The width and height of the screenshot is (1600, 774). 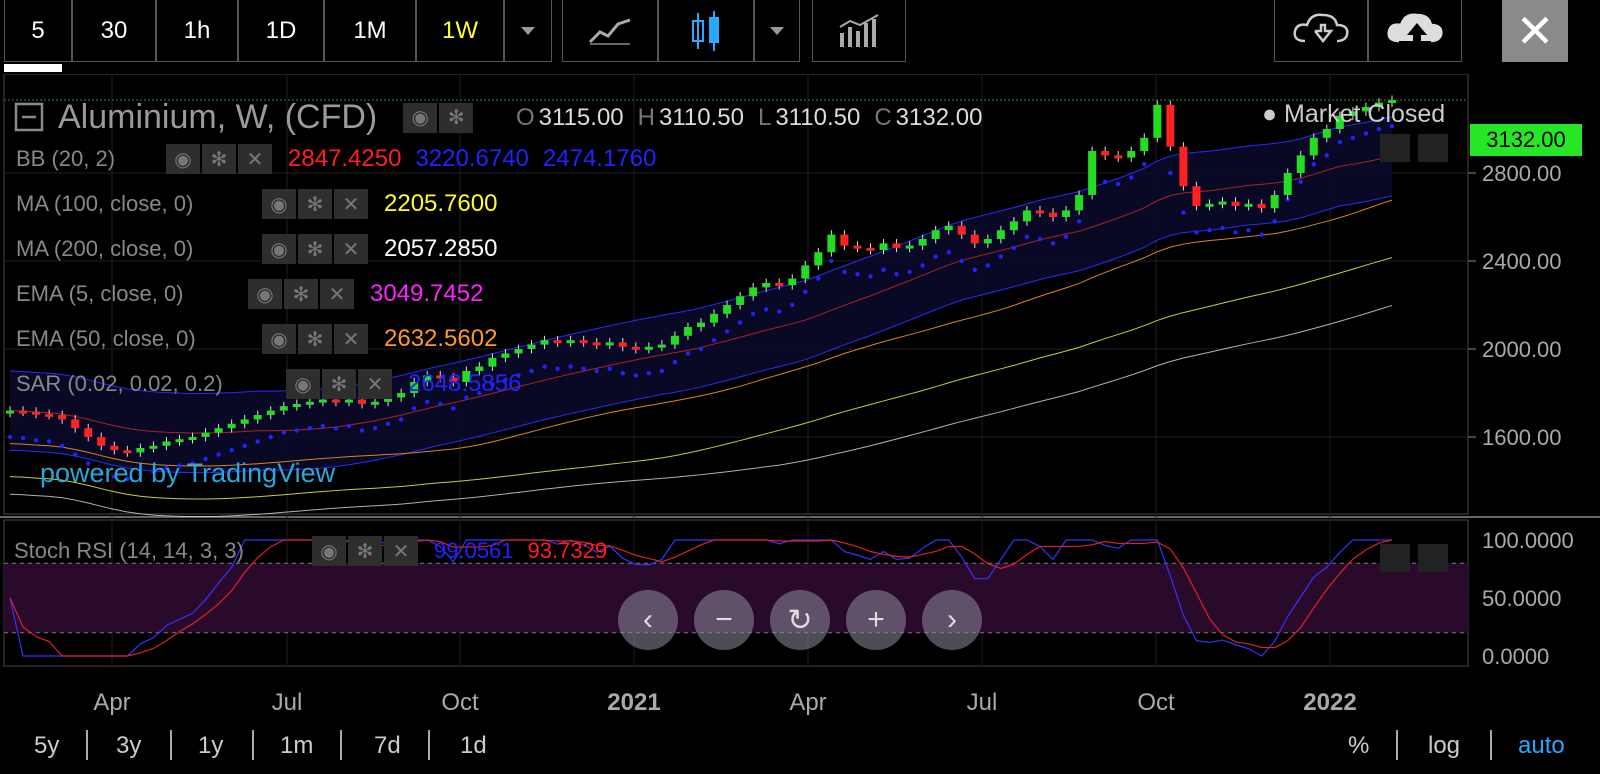 I want to click on line-chart-button, so click(x=610, y=31).